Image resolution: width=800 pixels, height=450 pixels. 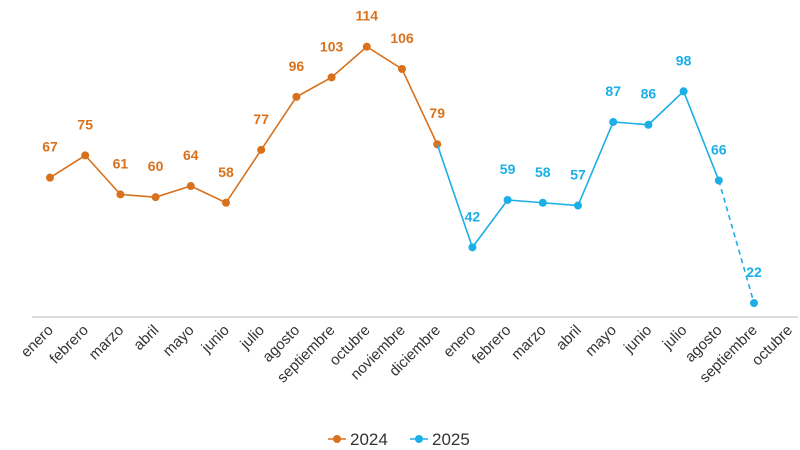 I want to click on value-label: 67, so click(x=50, y=147).